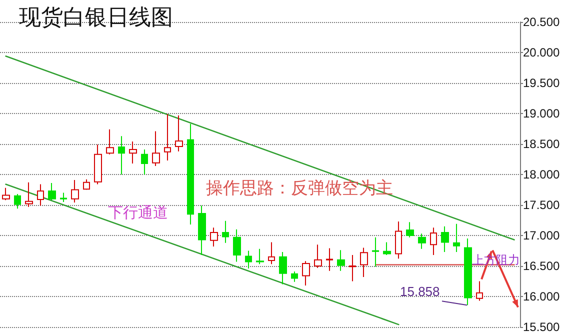 The image size is (563, 336). I want to click on y-tick-label: 17.500, so click(541, 205).